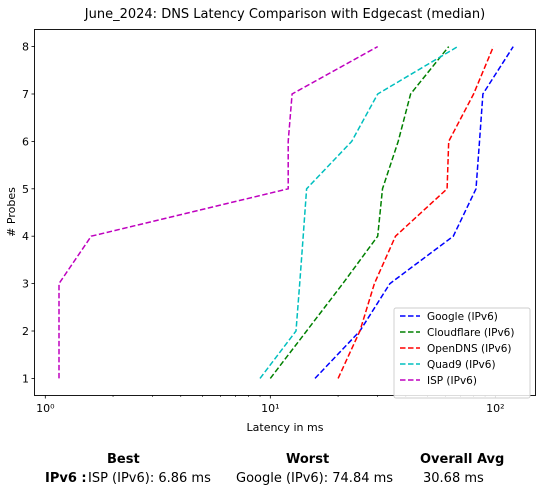 The height and width of the screenshot is (496, 541). I want to click on x-tick-label: 10², so click(495, 408).